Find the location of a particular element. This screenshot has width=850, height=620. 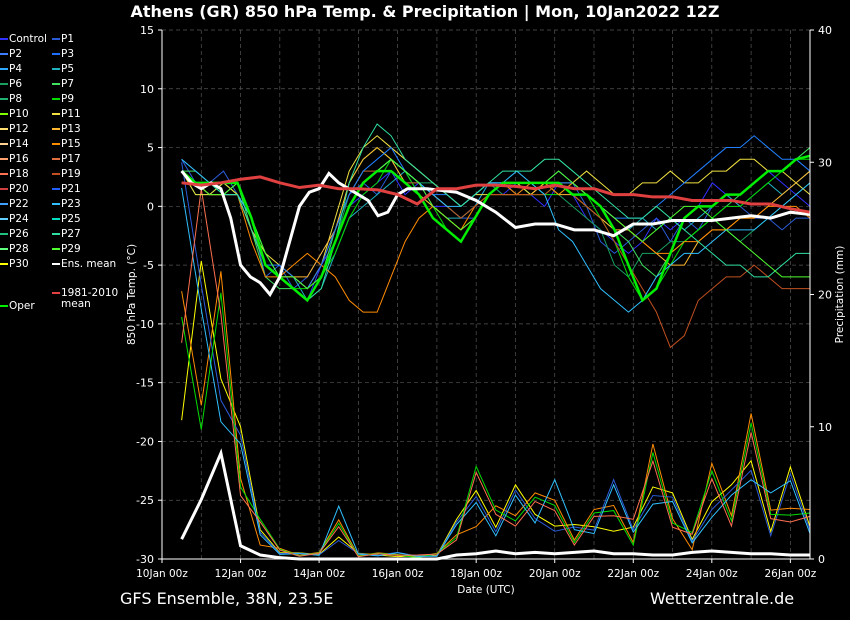

legend-item: Oper is located at coordinates (17, 306).